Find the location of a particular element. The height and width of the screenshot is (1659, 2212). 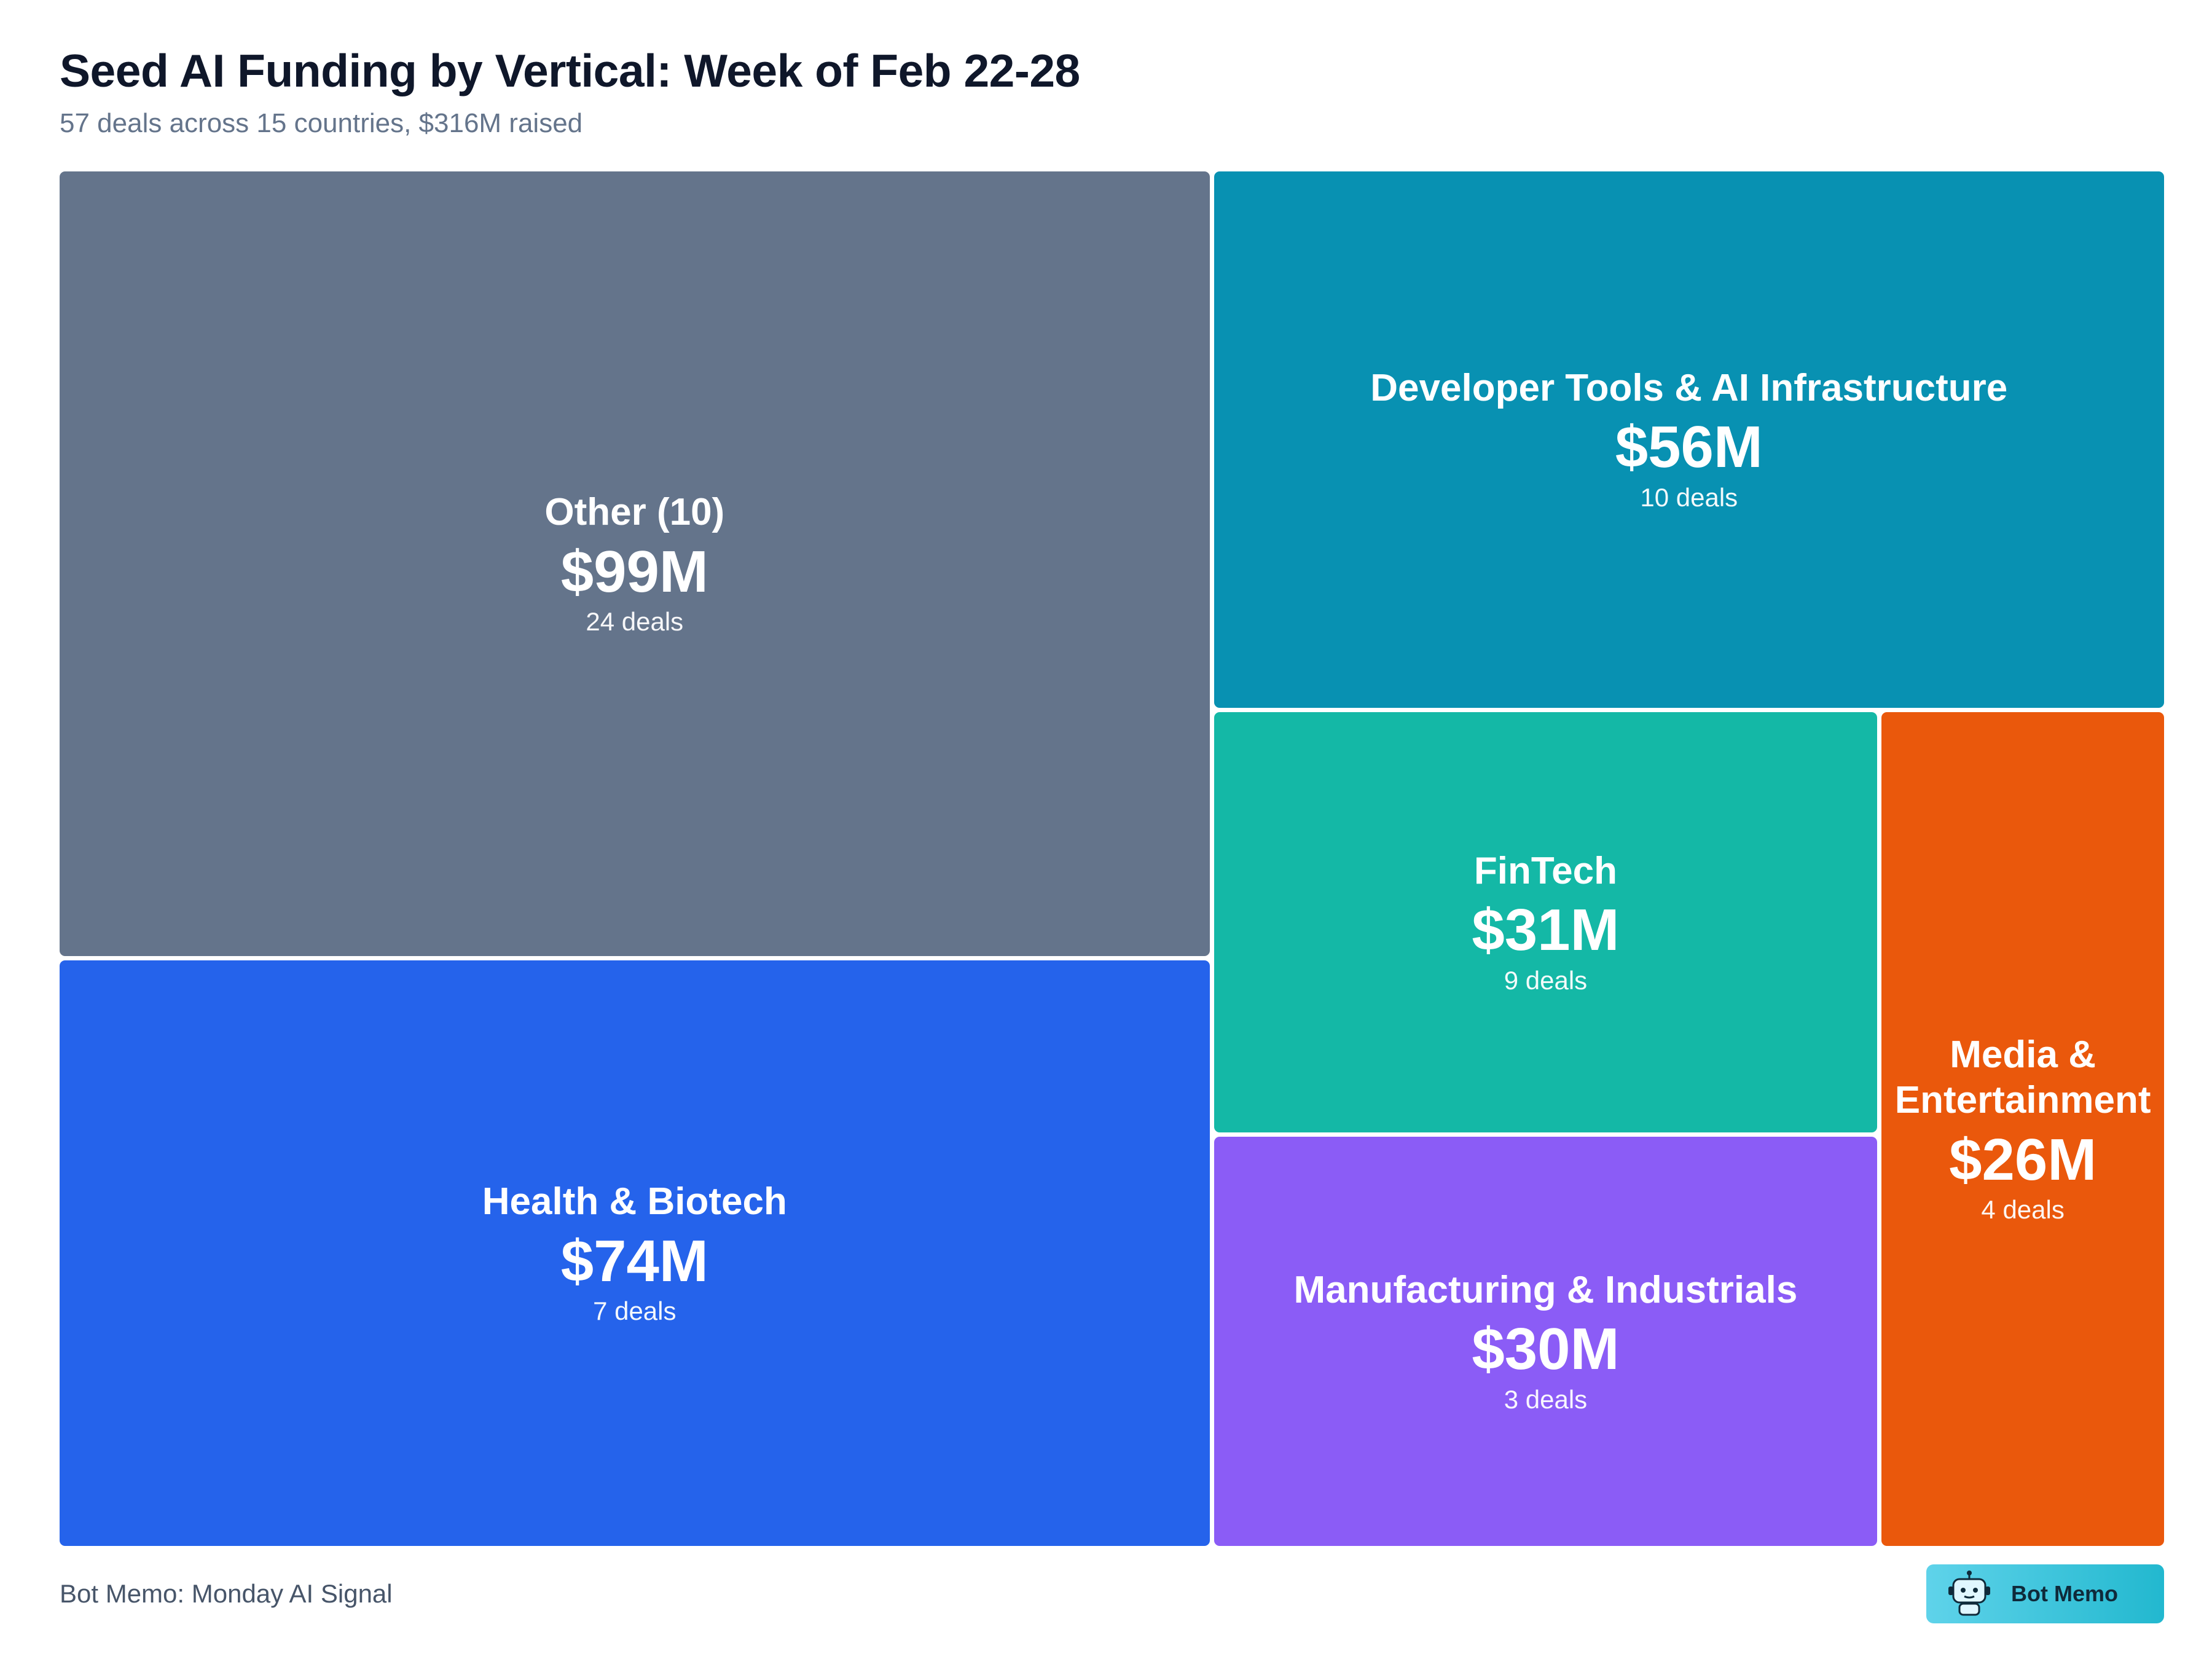

tile-deals: 7 deals is located at coordinates (635, 1311).